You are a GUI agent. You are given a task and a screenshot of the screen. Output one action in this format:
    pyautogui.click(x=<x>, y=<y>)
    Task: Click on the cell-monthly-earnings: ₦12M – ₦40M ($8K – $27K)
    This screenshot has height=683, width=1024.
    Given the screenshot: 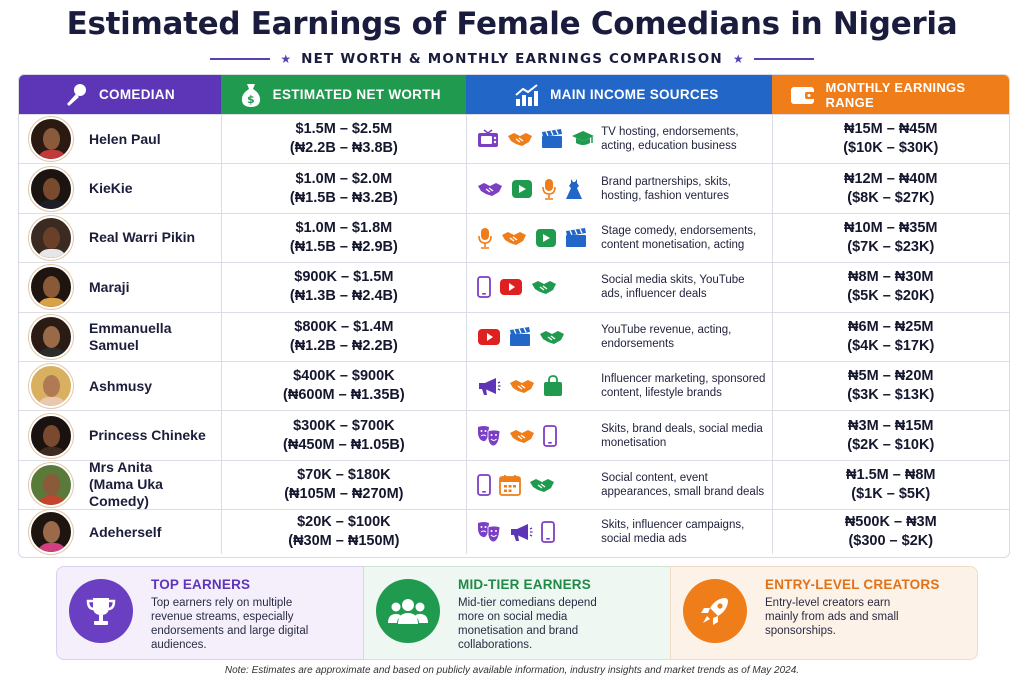 What is the action you would take?
    pyautogui.click(x=890, y=188)
    